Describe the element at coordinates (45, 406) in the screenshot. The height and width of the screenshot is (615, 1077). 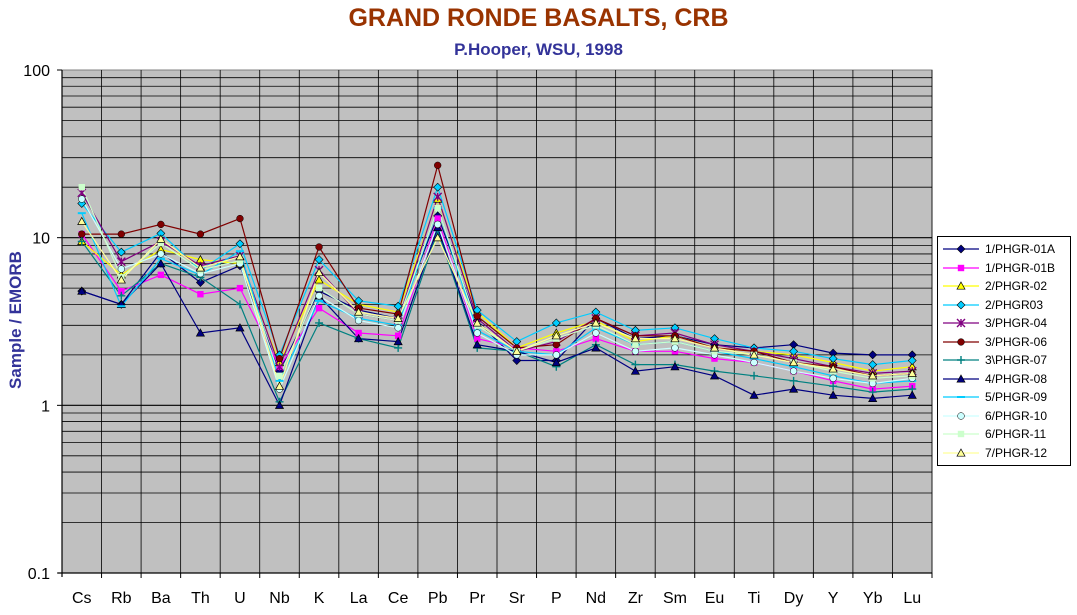
I see `y-tick-label: 1` at that location.